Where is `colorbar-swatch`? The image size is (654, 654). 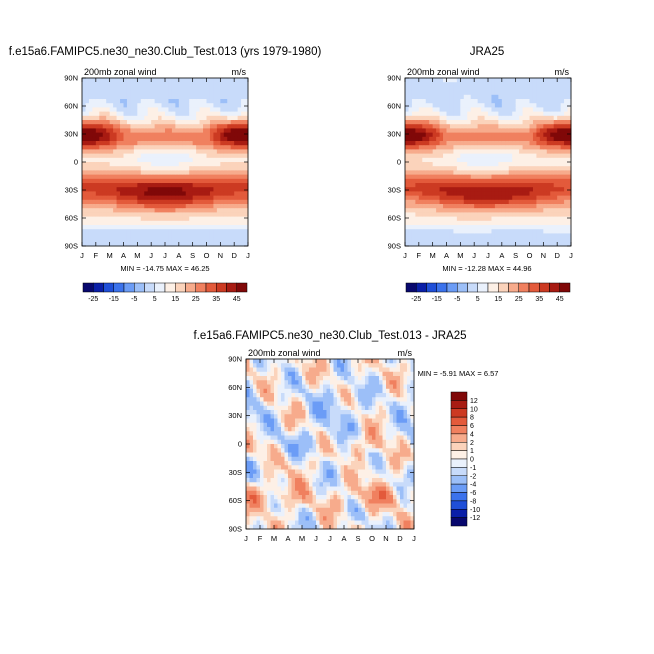
colorbar-swatch is located at coordinates (88, 287).